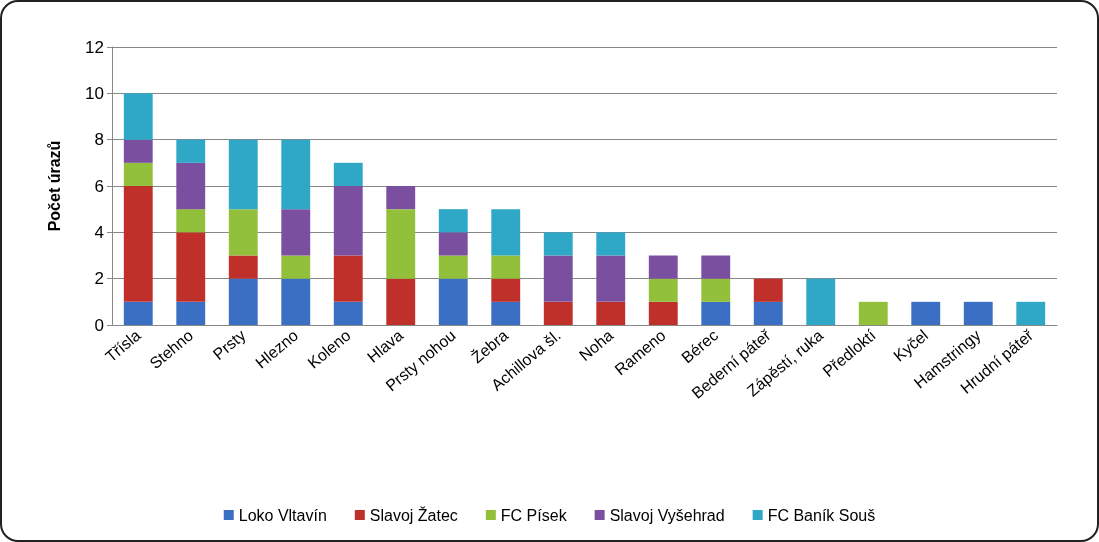 Image resolution: width=1099 pixels, height=542 pixels. Describe the element at coordinates (99, 140) in the screenshot. I see `y-tick-label: 8` at that location.